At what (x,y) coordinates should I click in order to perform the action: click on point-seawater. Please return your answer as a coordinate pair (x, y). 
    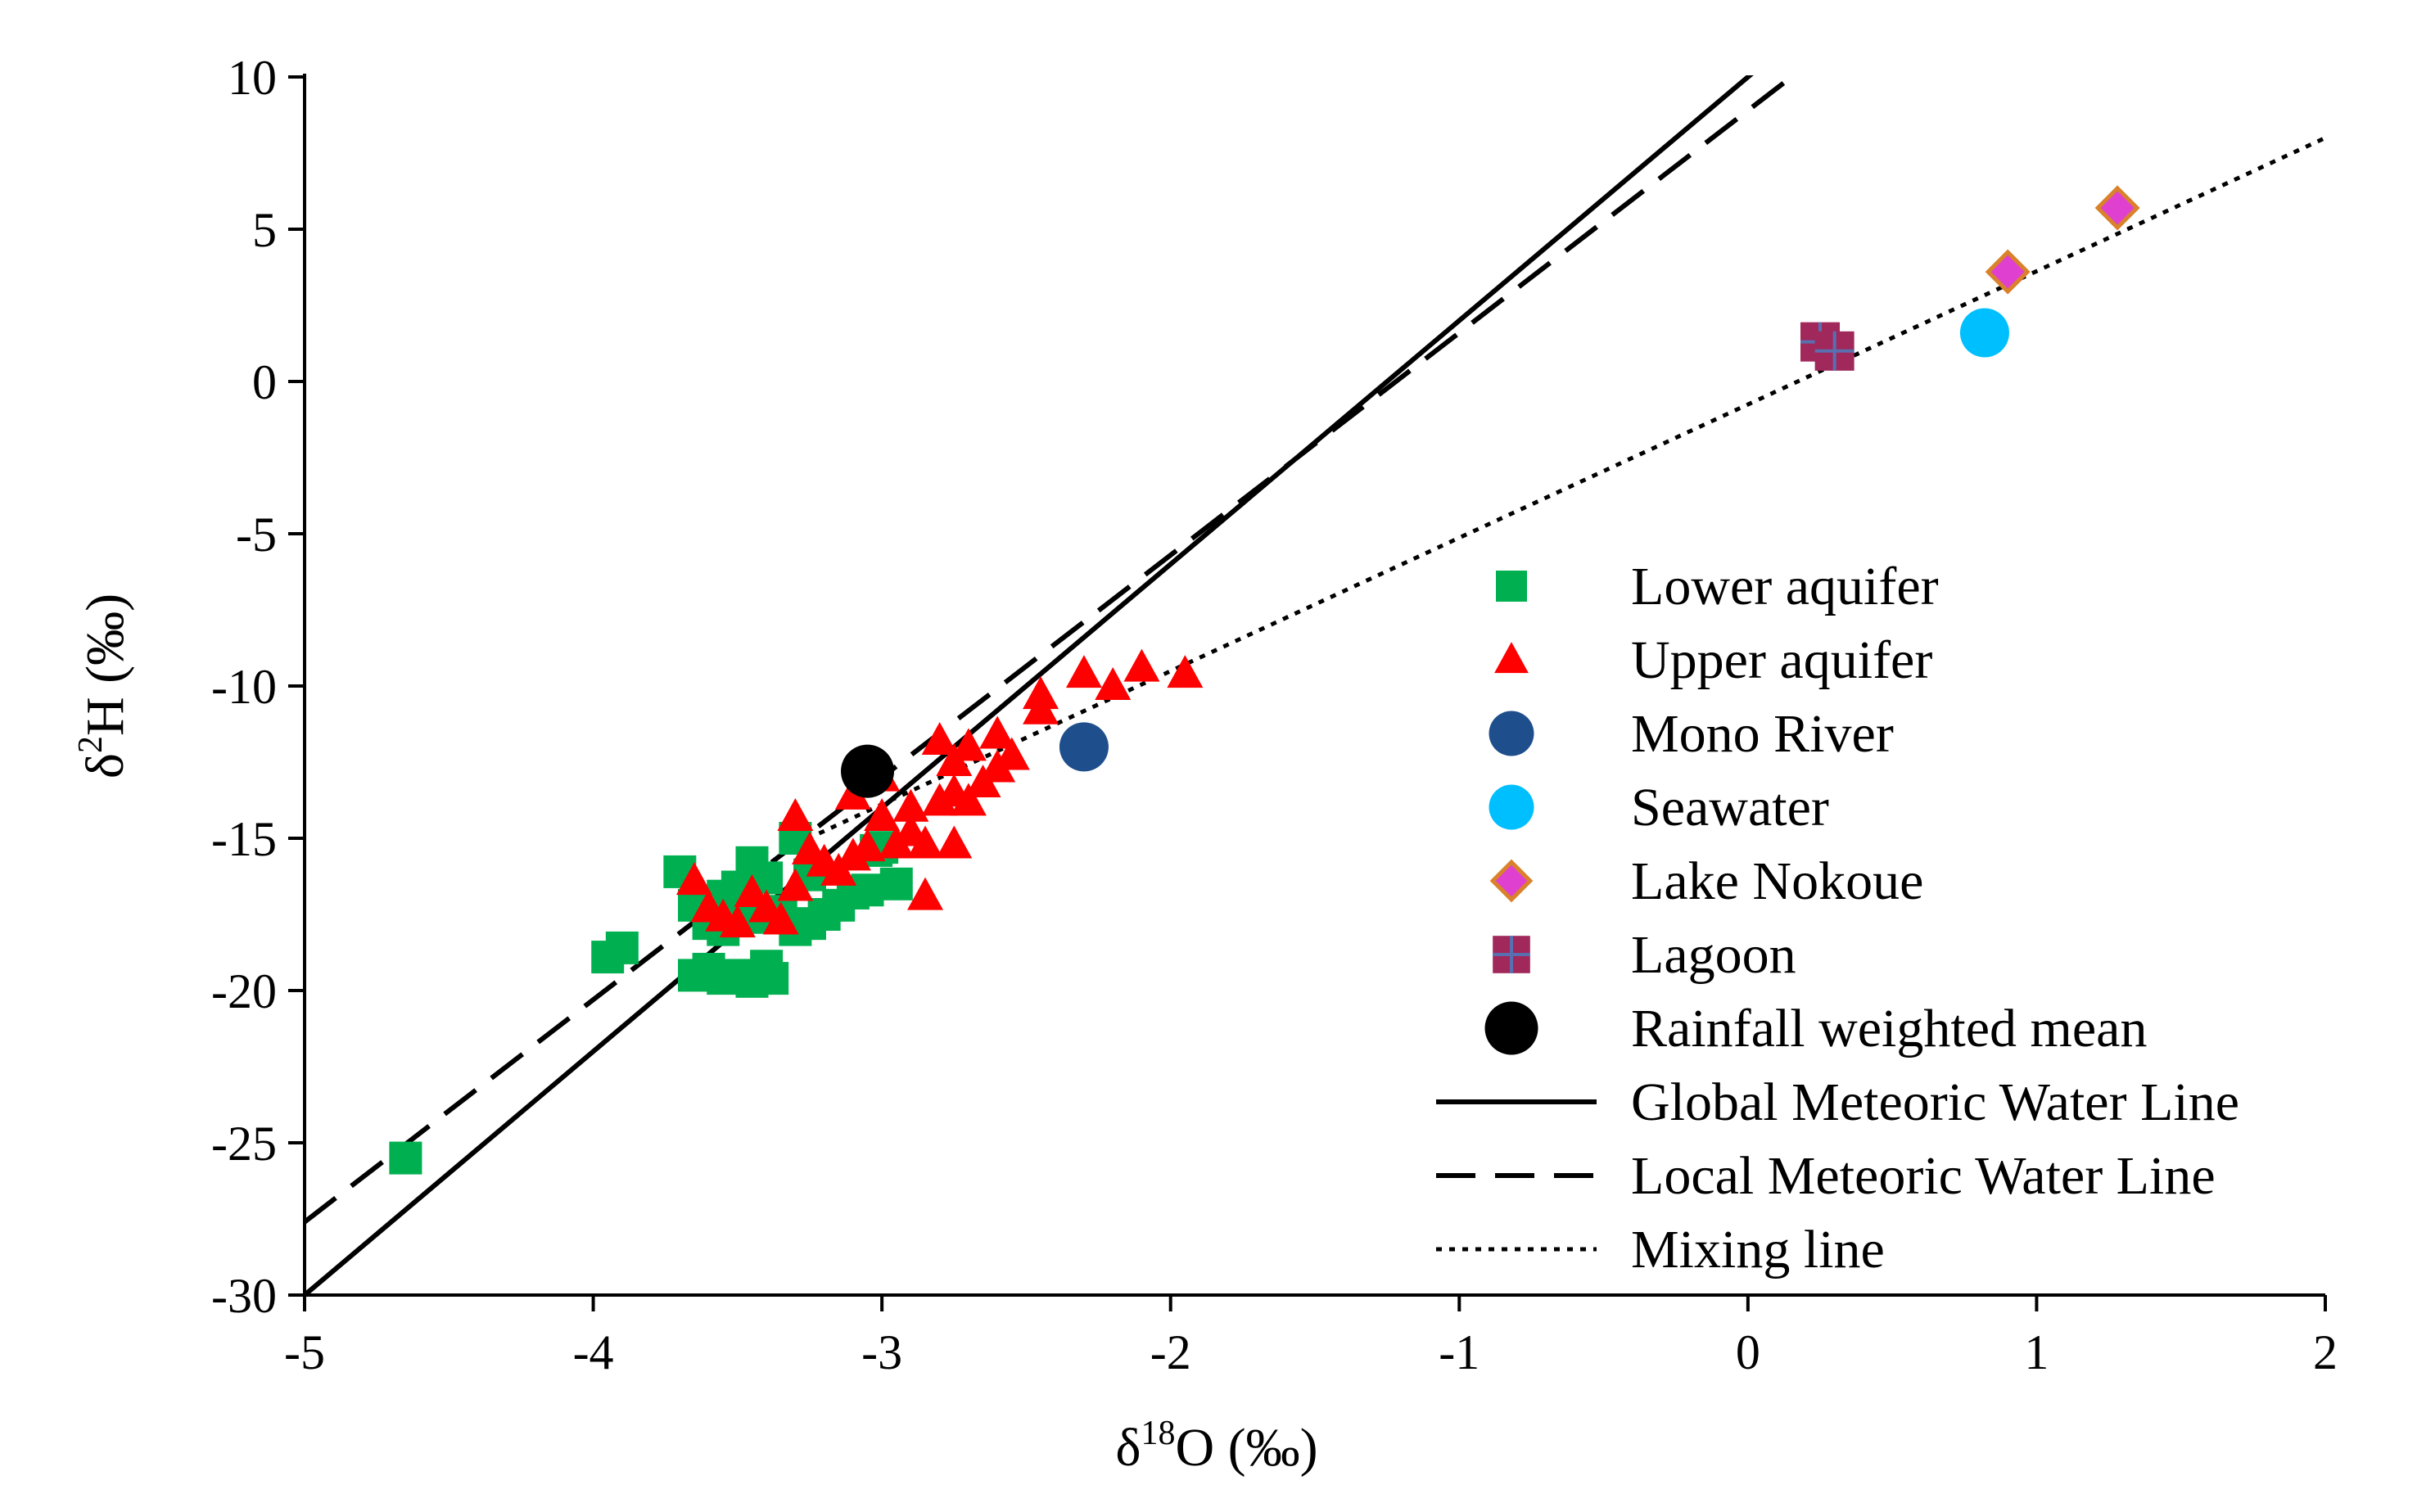
    Looking at the image, I should click on (1984, 333).